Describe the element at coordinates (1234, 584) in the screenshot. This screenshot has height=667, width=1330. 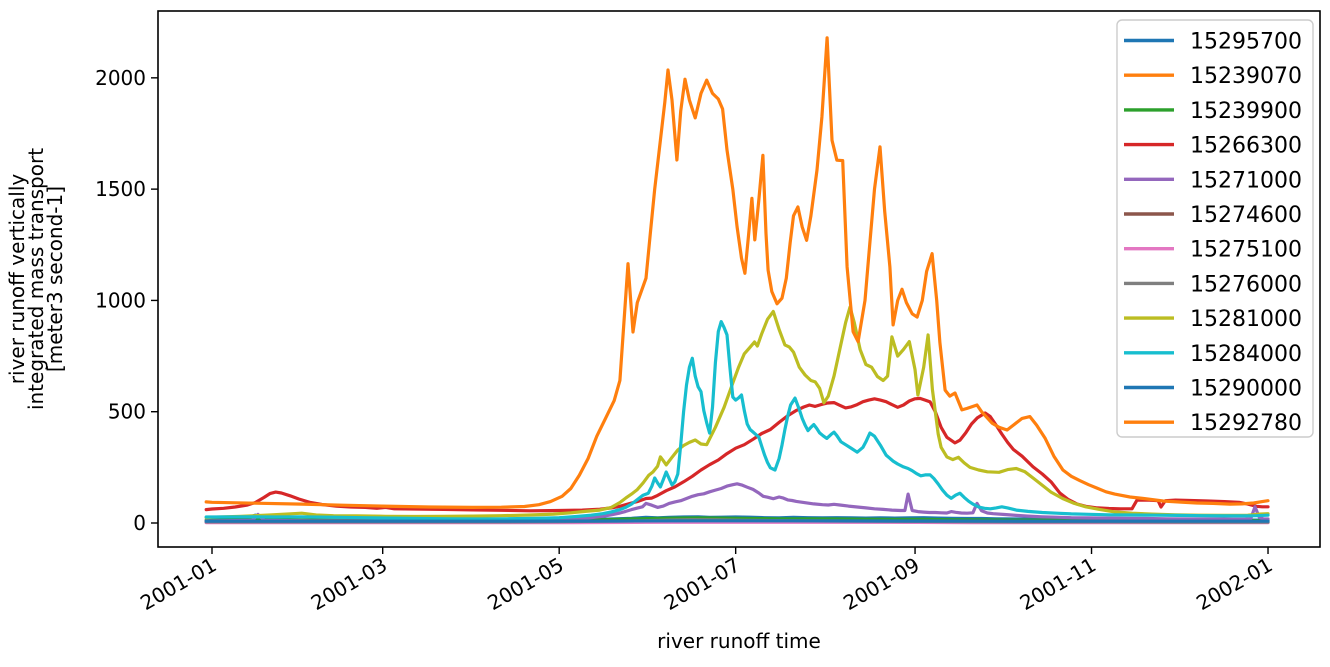
I see `x-tick-label: 2002-01` at that location.